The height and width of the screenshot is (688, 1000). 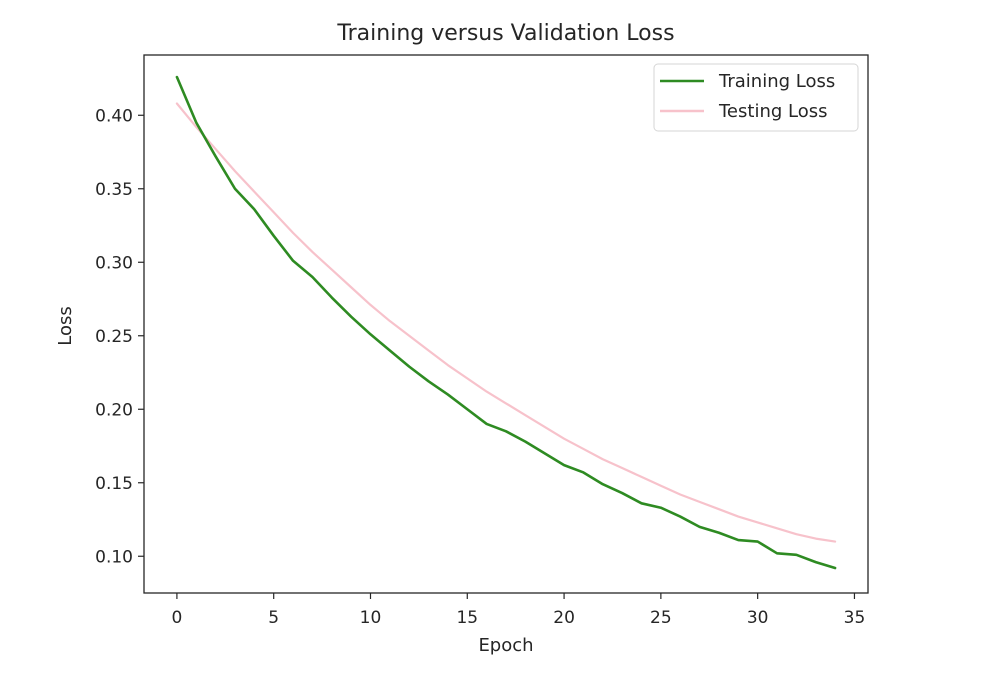 I want to click on x-tick-label: 5, so click(x=273, y=618).